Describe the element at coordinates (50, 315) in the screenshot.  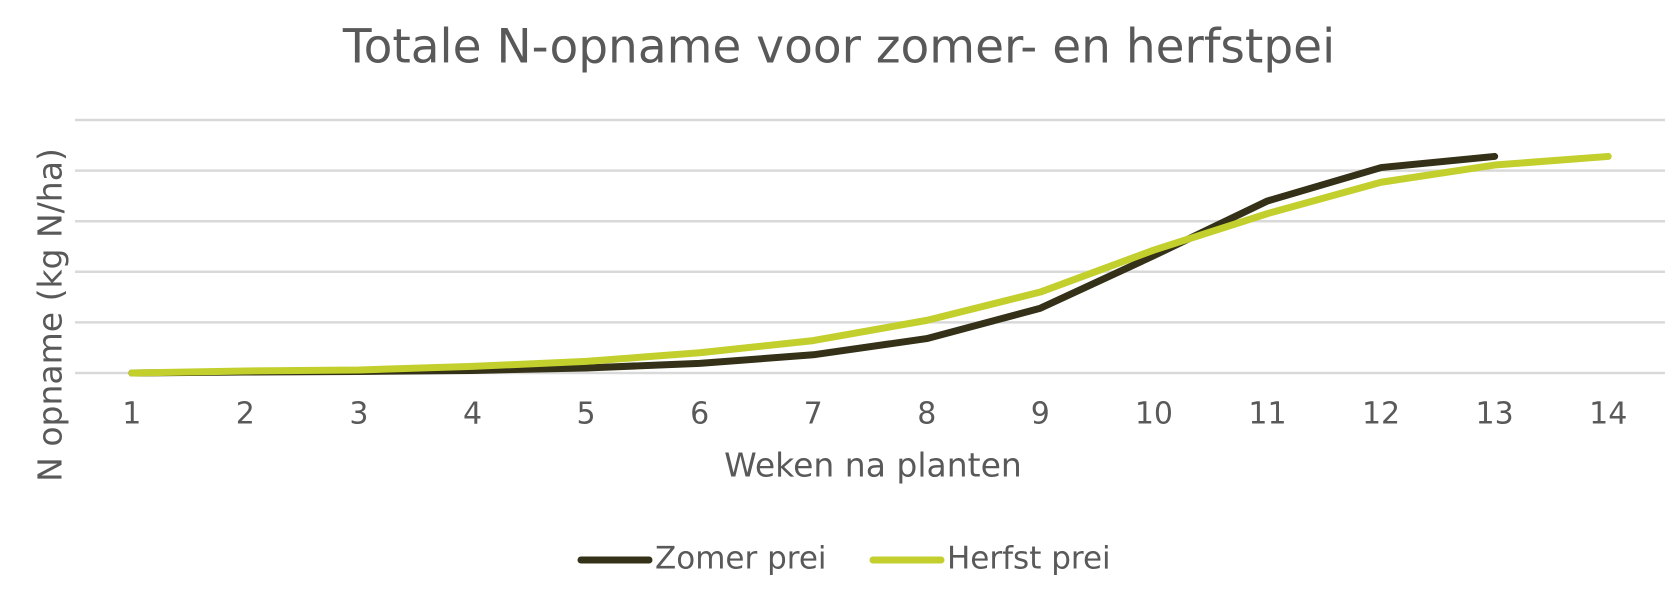
I see `y-axis-title: N opname (kg N/ha)` at that location.